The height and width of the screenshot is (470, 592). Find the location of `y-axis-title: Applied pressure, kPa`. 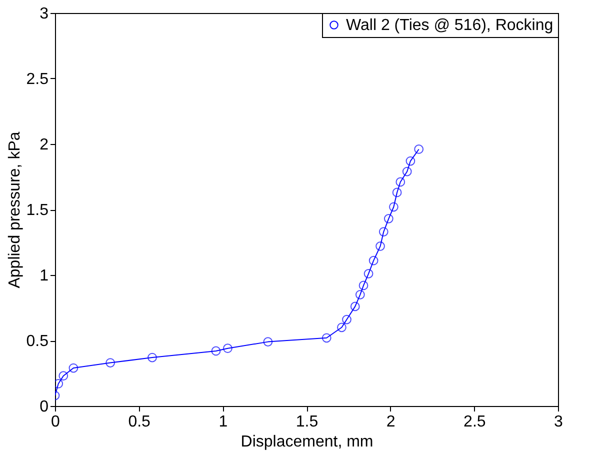

y-axis-title: Applied pressure, kPa is located at coordinates (15, 210).